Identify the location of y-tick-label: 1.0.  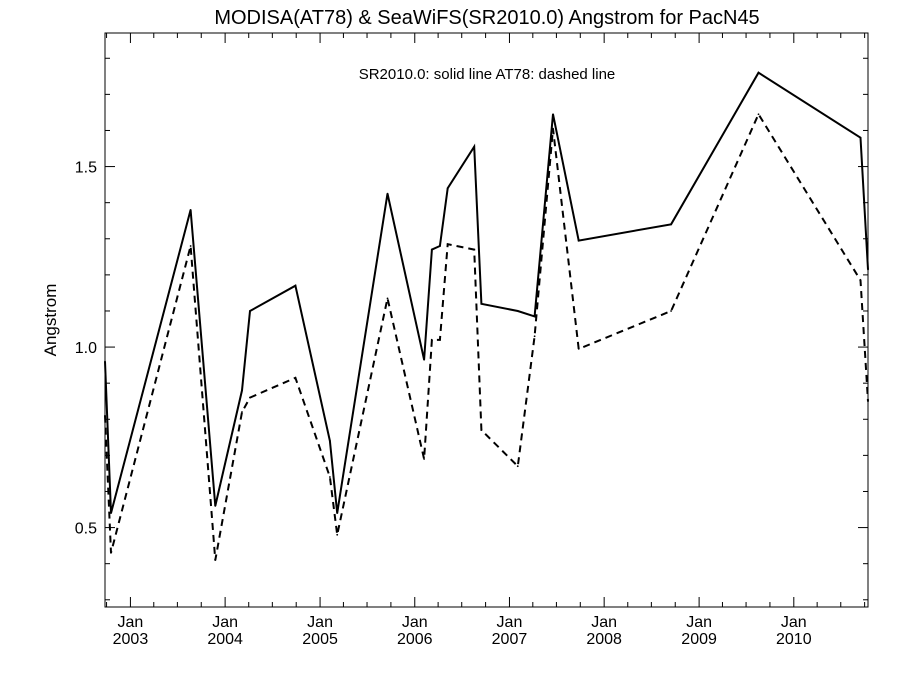
(86, 348).